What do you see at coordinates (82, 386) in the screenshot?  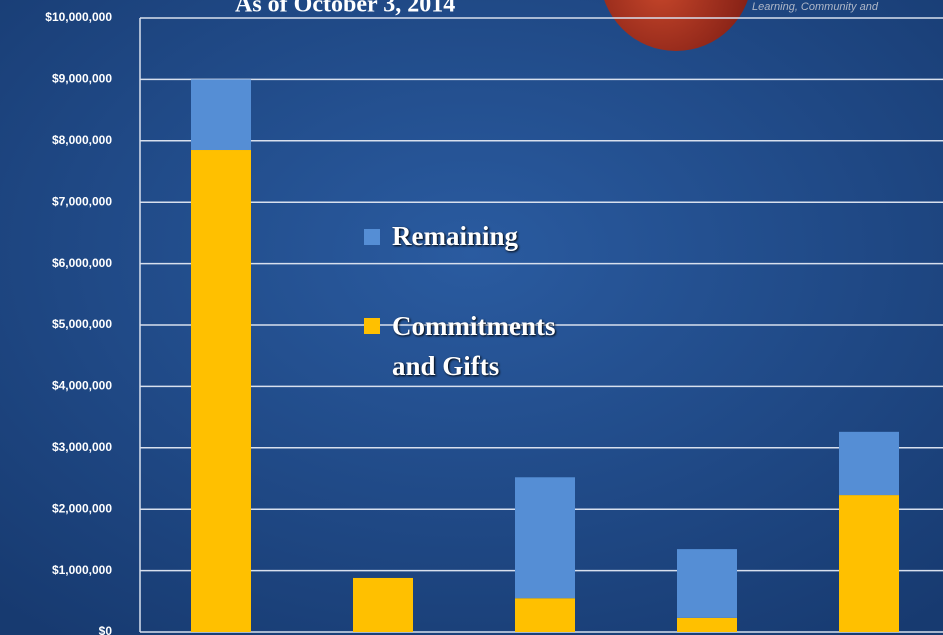 I see `y-tick-label: $4,000,000` at bounding box center [82, 386].